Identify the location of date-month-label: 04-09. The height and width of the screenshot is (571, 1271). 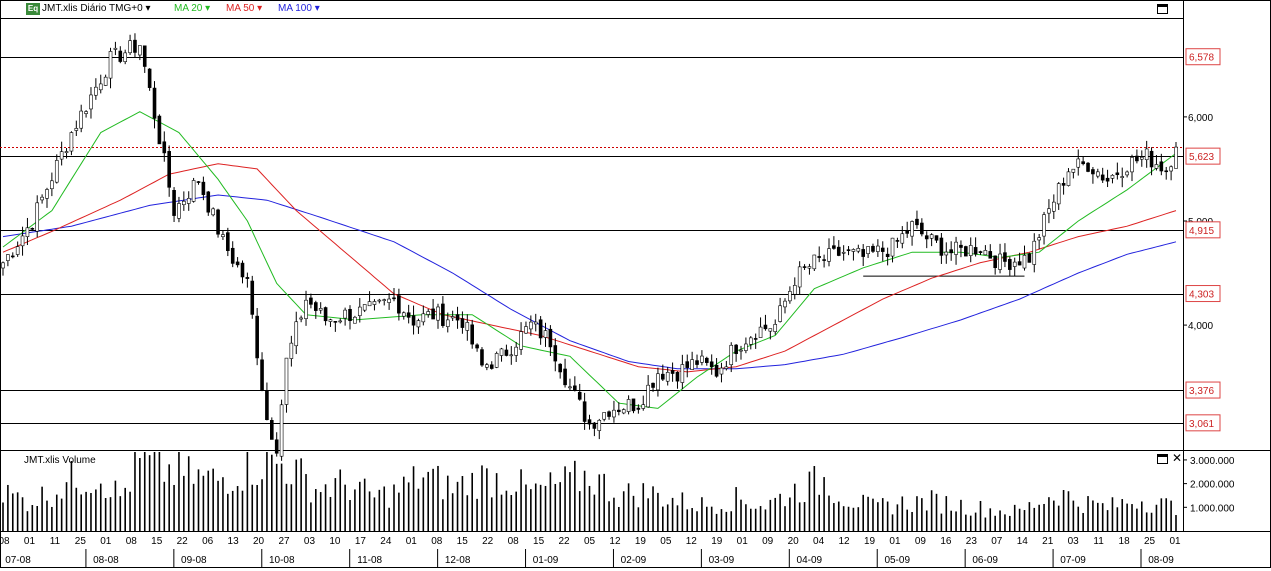
(810, 560).